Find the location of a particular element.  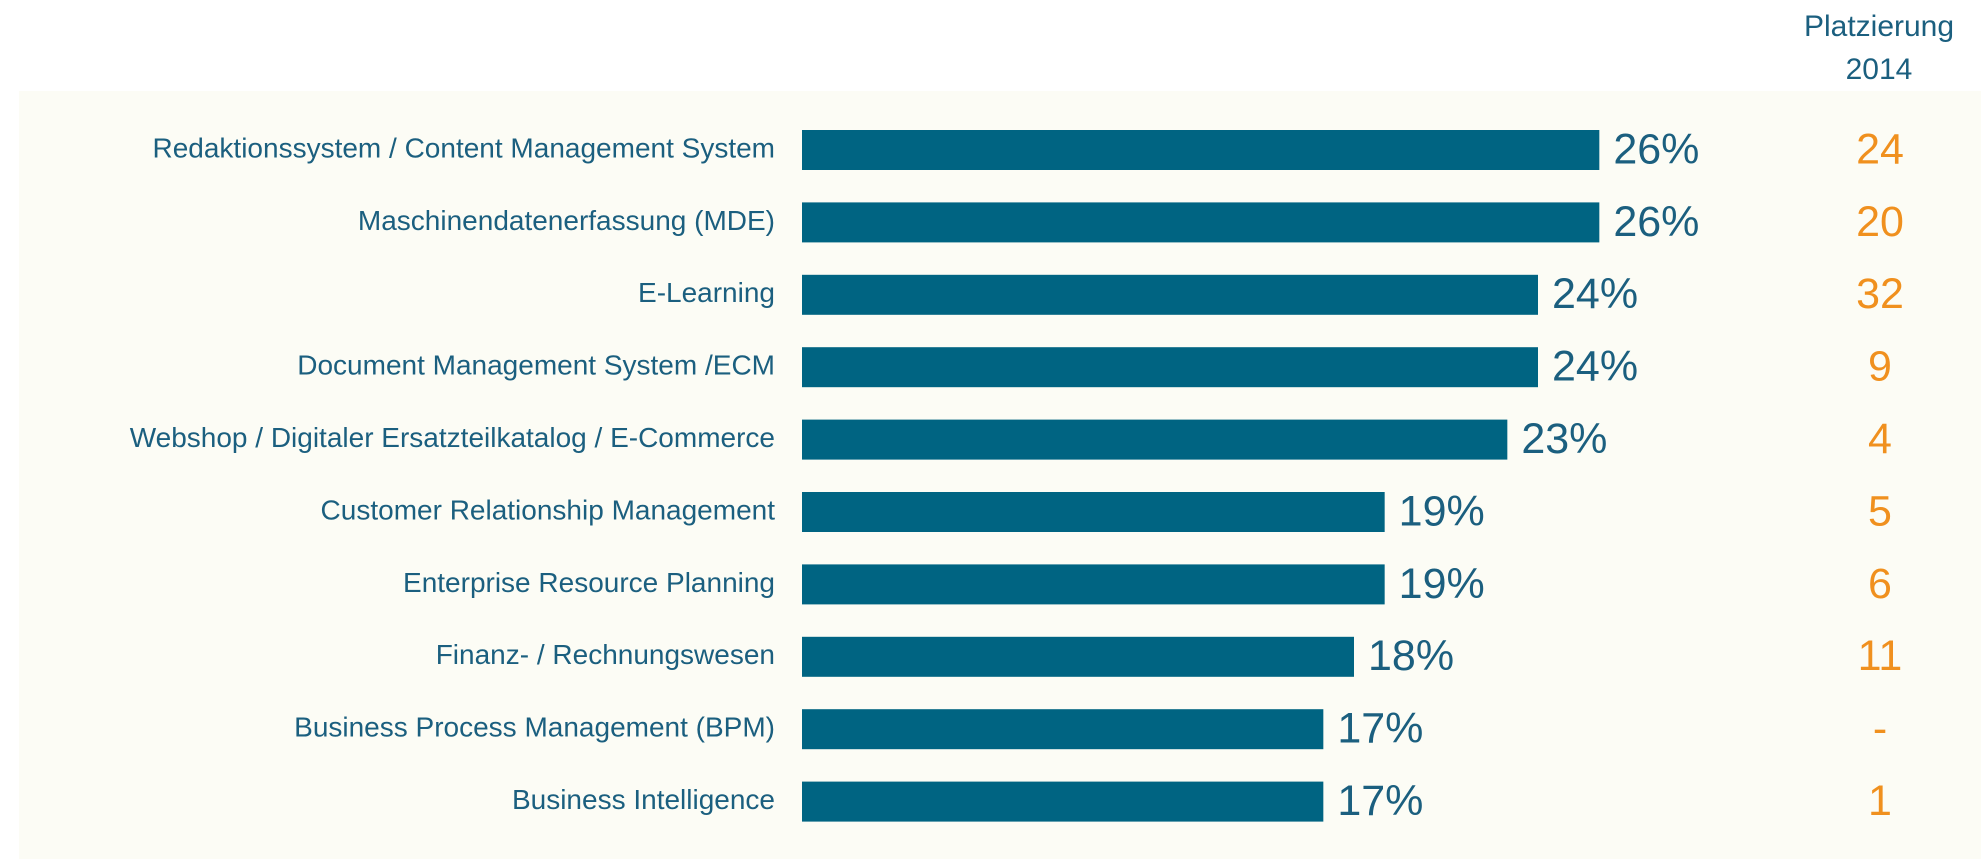

category-label: Customer Relationship Management is located at coordinates (548, 509).